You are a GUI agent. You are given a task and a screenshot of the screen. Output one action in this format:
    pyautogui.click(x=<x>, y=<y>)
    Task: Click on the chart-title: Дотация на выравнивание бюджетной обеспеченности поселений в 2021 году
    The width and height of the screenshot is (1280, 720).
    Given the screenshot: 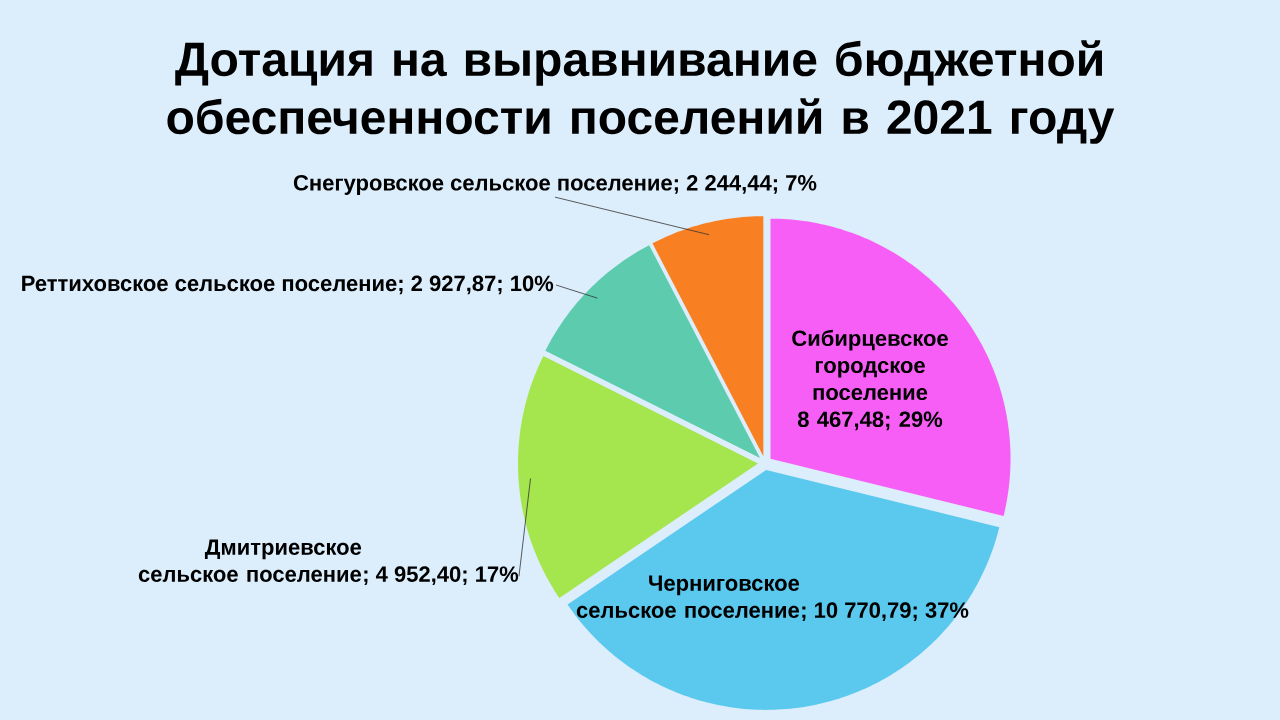 What is the action you would take?
    pyautogui.click(x=641, y=92)
    